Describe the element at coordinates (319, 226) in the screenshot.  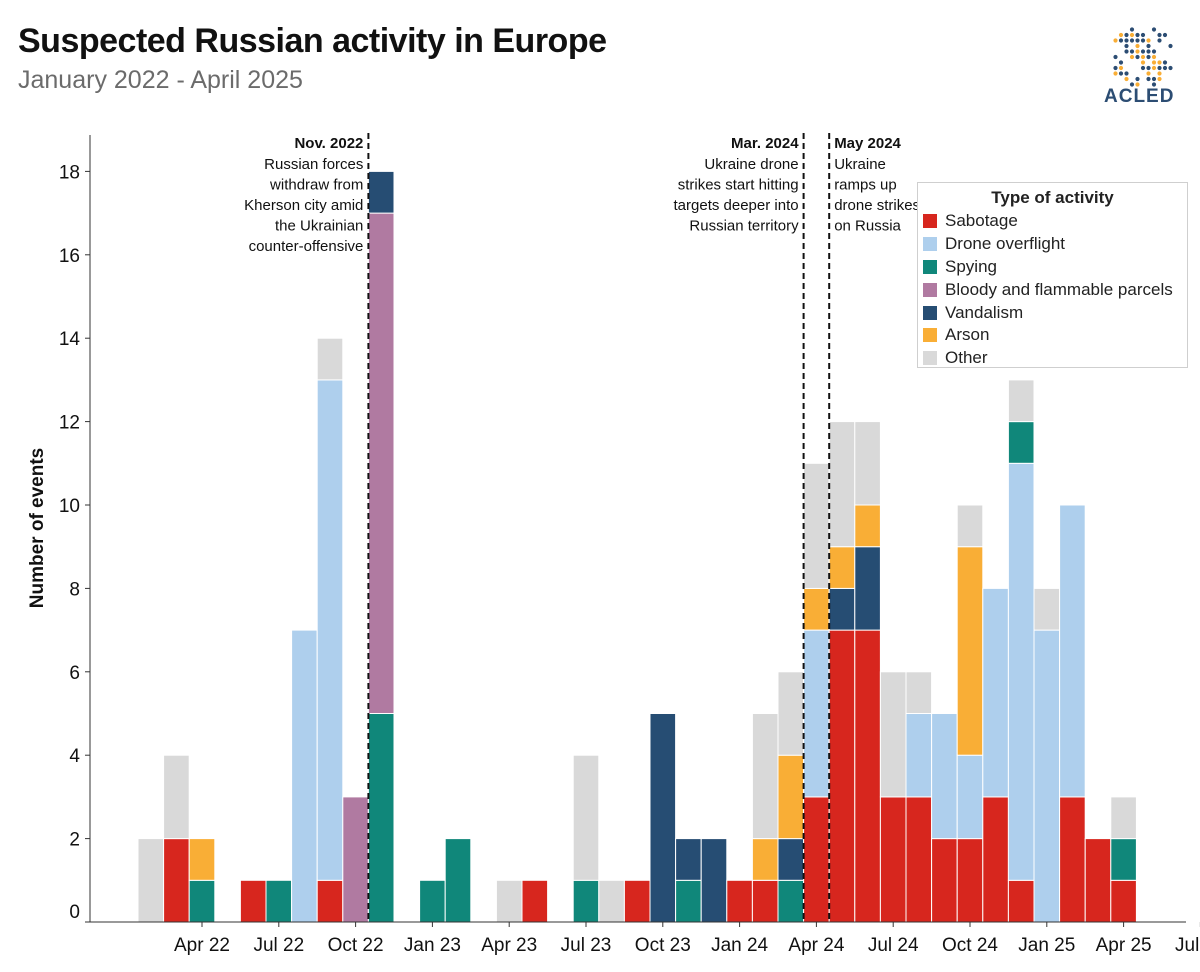
I see `annotation-line: the Ukrainian` at that location.